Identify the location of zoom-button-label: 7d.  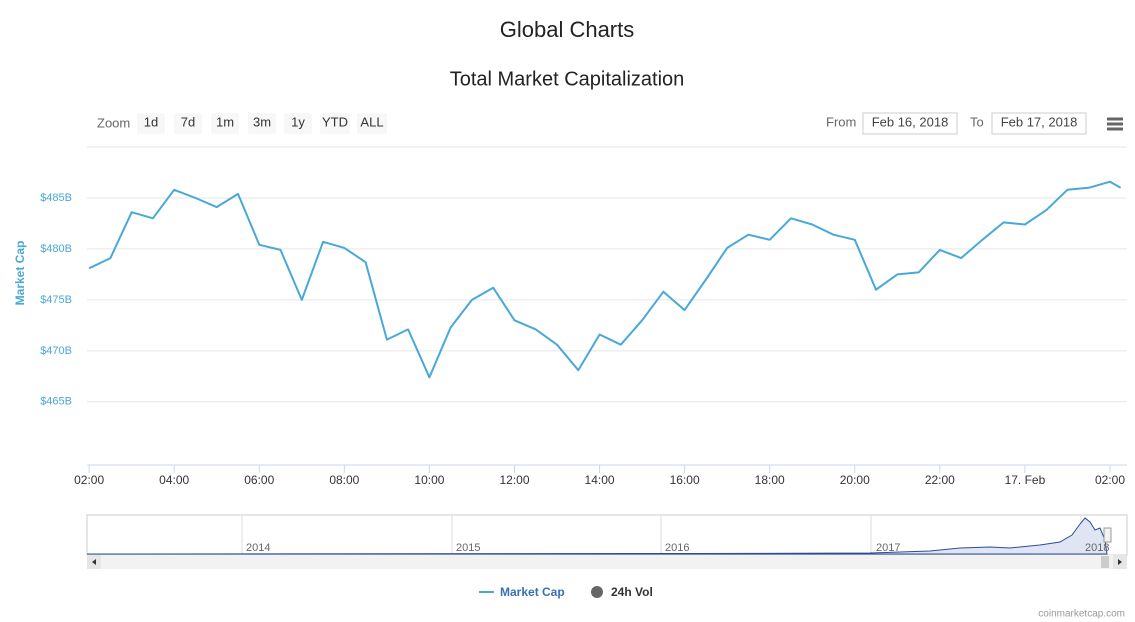
(188, 121).